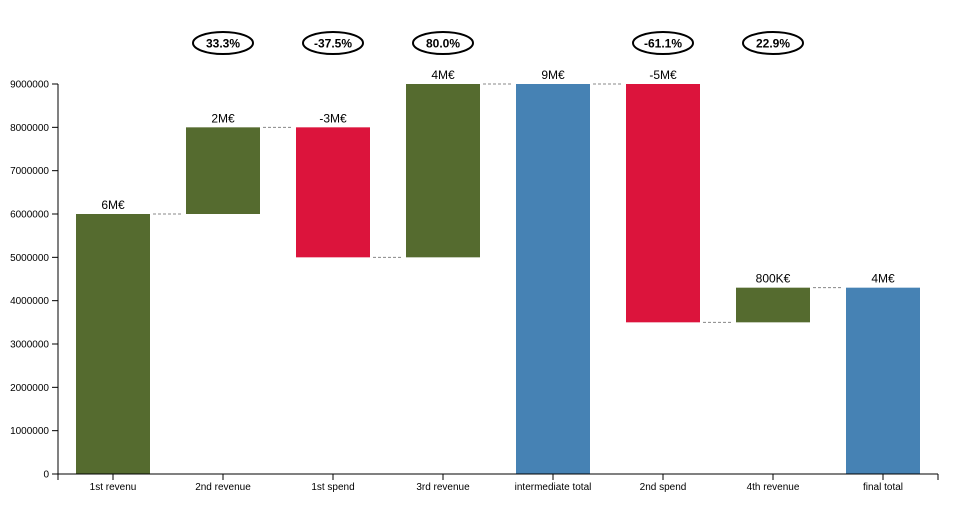 The height and width of the screenshot is (517, 964). I want to click on percent-label-5: -61.1%, so click(663, 44).